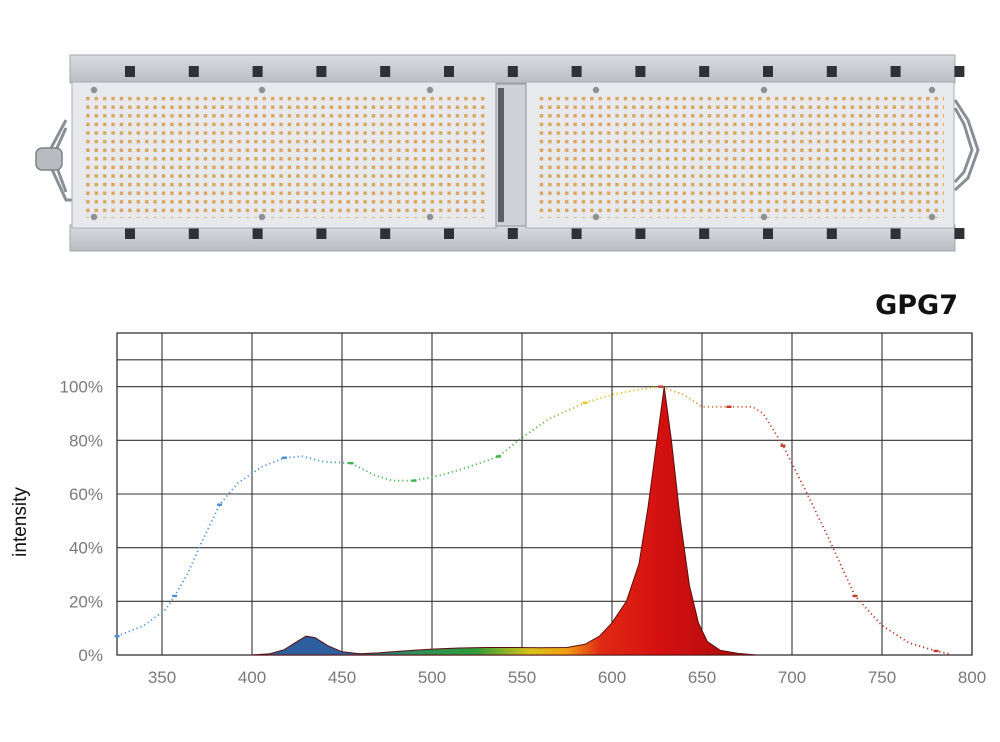 The width and height of the screenshot is (1000, 742). What do you see at coordinates (86, 440) in the screenshot?
I see `y-tick-label: 80%` at bounding box center [86, 440].